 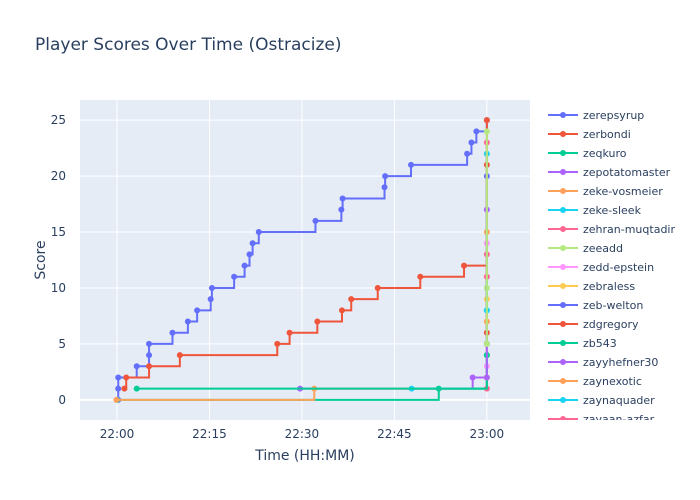 What do you see at coordinates (619, 400) in the screenshot?
I see `legend-label: zaynaquader` at bounding box center [619, 400].